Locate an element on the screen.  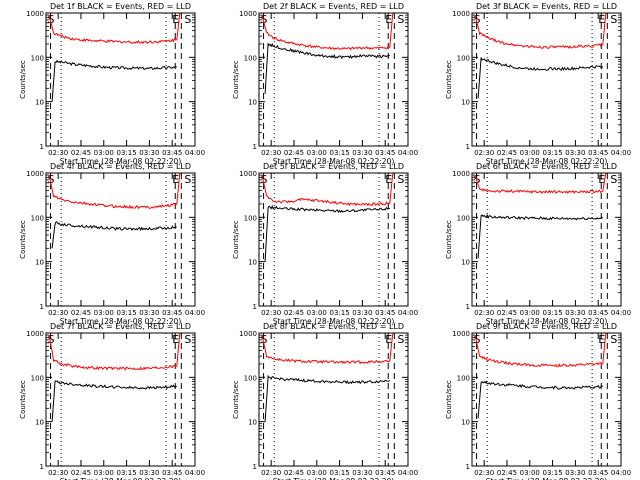
chart-title: Det 6f BLACK = Events, RED = LLD is located at coordinates (546, 166).